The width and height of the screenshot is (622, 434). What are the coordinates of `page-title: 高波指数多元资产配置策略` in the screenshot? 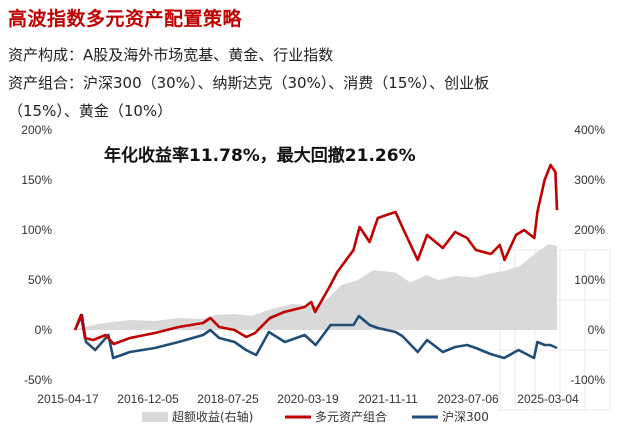 It's located at (125, 19).